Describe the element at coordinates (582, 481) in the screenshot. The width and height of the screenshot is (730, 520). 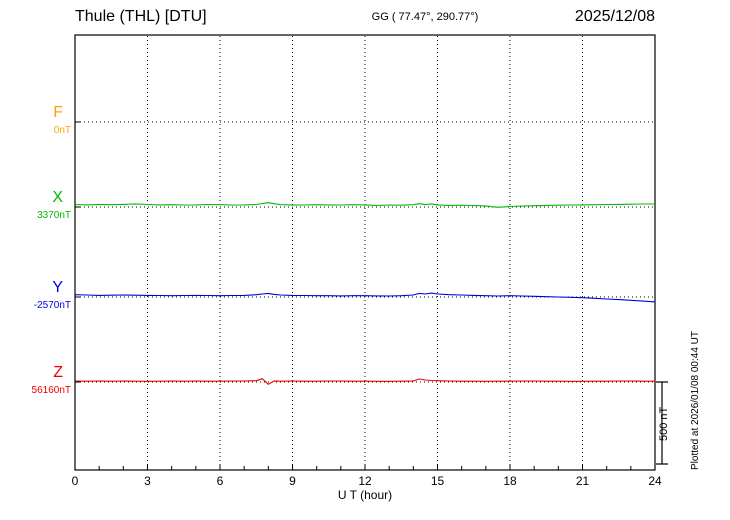
I see `x-tick-label: 21` at that location.